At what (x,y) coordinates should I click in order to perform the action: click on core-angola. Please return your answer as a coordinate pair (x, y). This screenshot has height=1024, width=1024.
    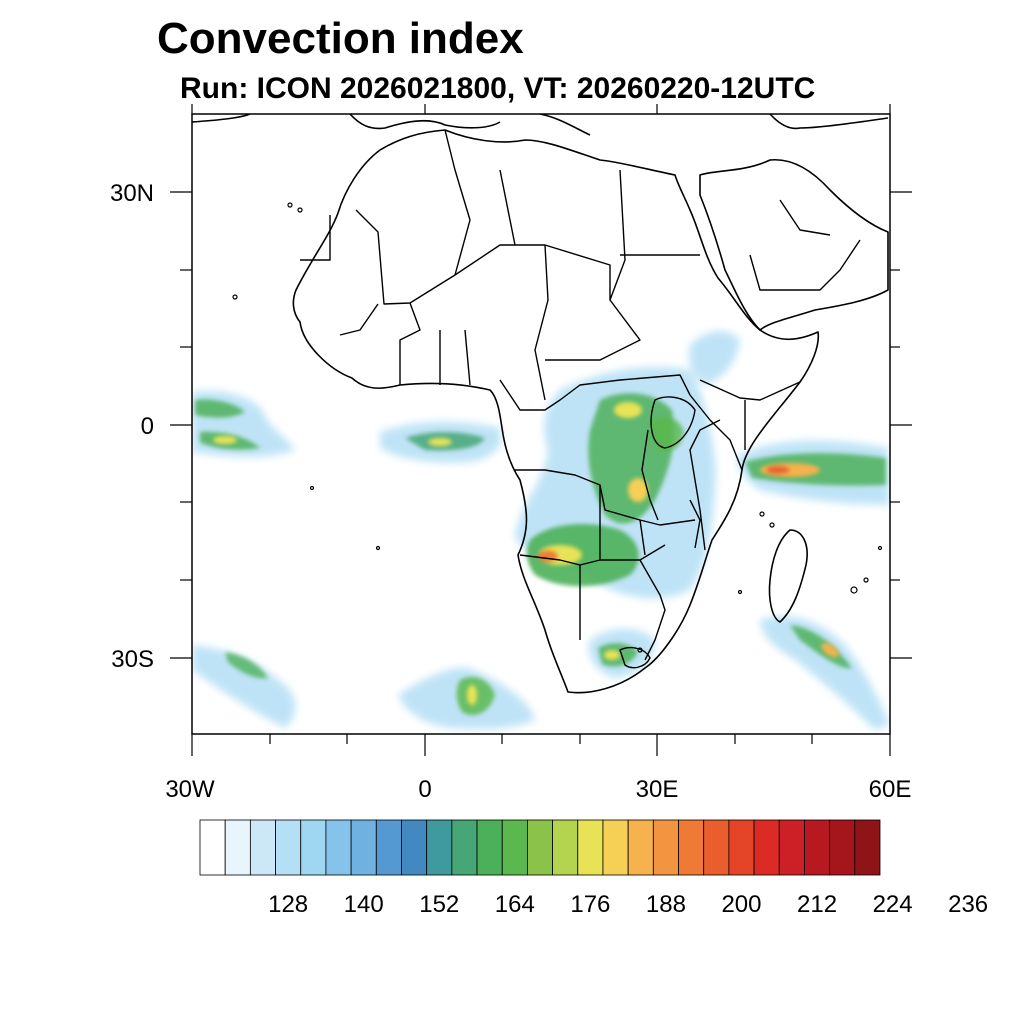
    Looking at the image, I should click on (582, 555).